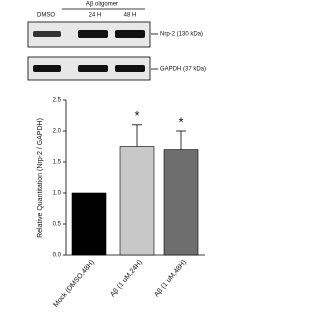 The width and height of the screenshot is (320, 316). I want to click on y-tick-label: 2.0, so click(57, 132).